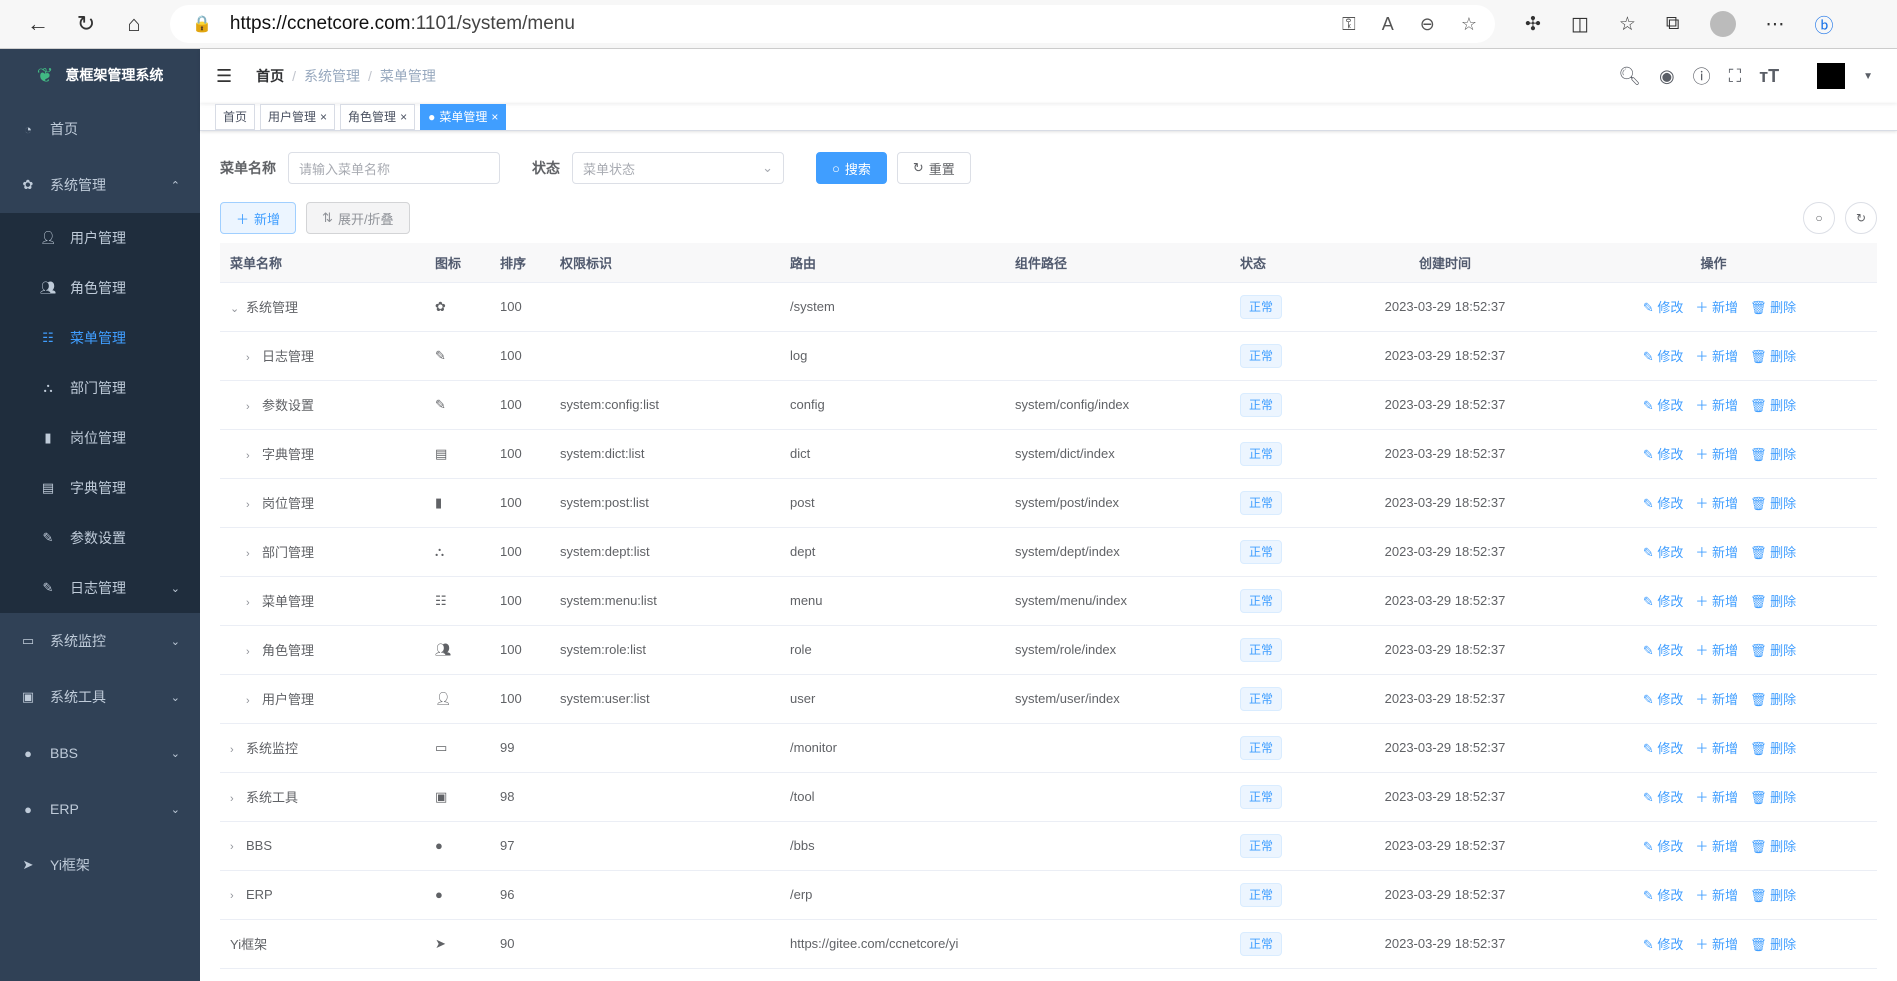  I want to click on tag-item: 首页, so click(235, 116).